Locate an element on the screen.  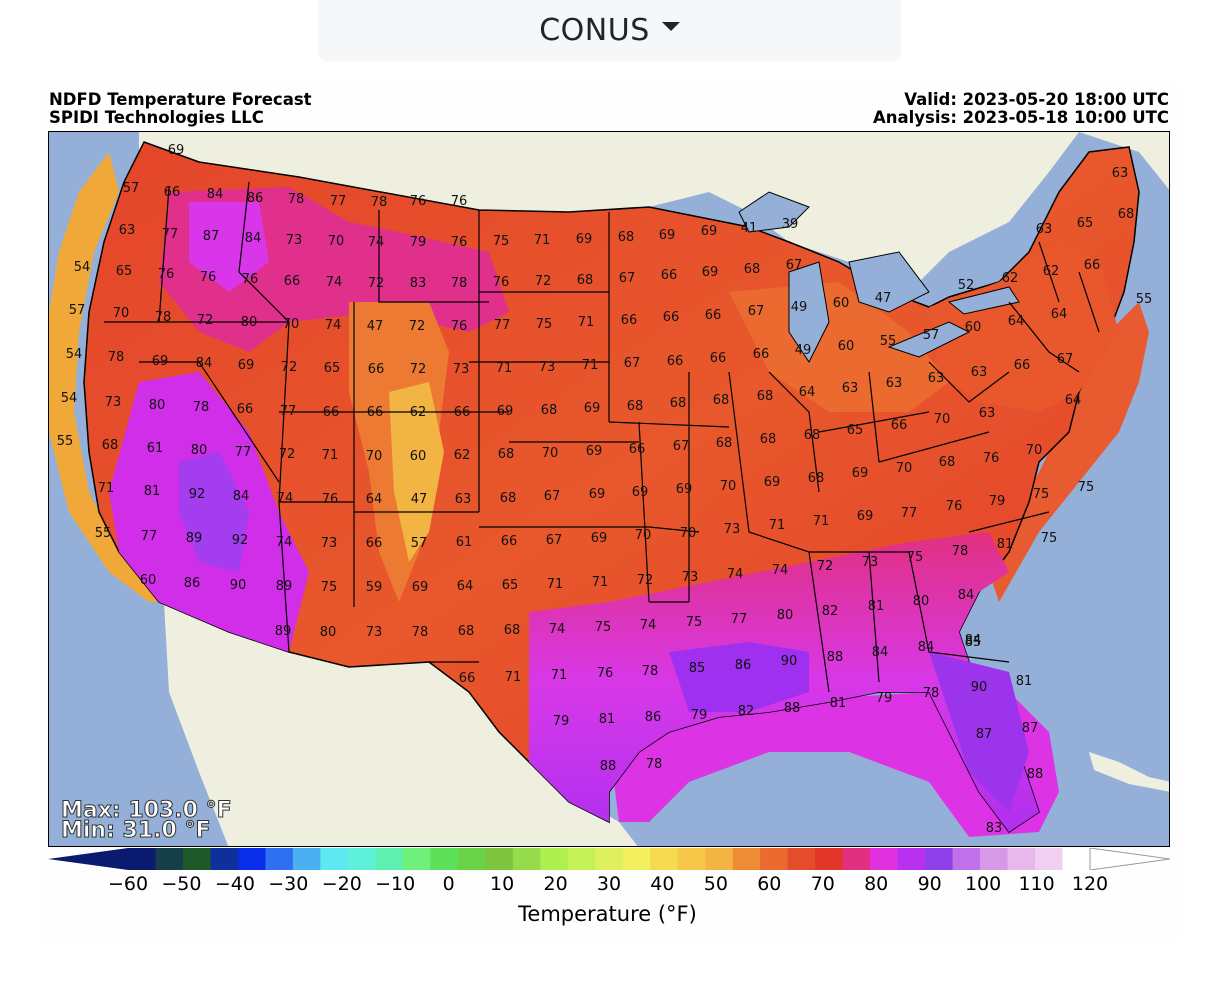
temperature-label: 87 is located at coordinates (984, 734).